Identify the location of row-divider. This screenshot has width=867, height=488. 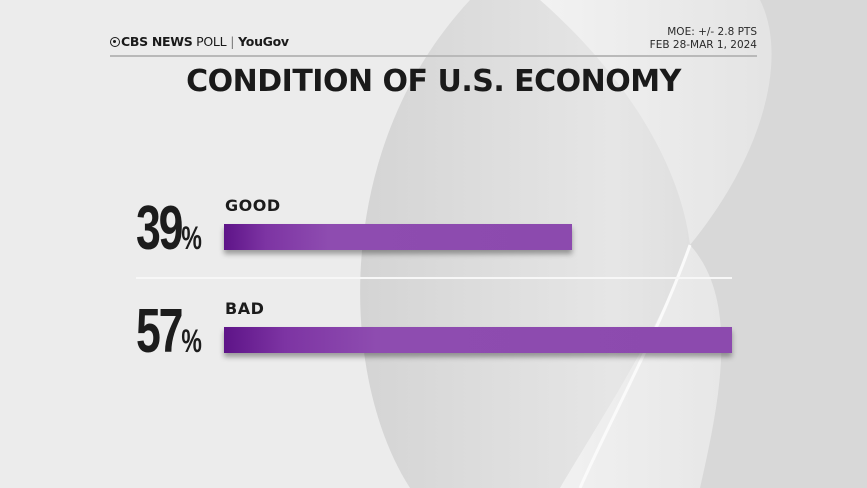
(434, 278).